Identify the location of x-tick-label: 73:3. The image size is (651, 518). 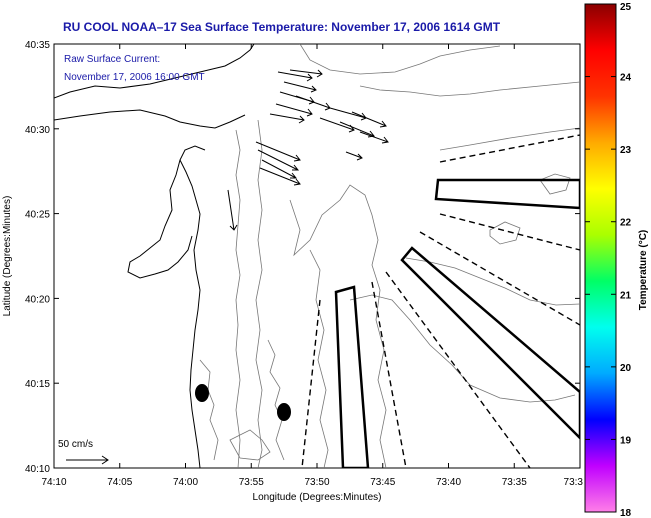
(574, 482).